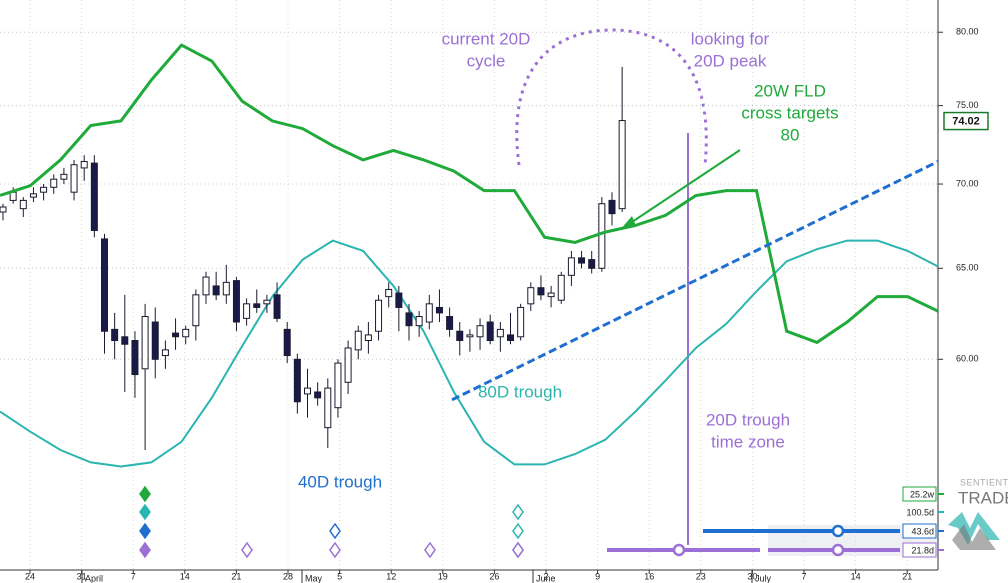  Describe the element at coordinates (494, 576) in the screenshot. I see `x-tick-label: 26` at that location.